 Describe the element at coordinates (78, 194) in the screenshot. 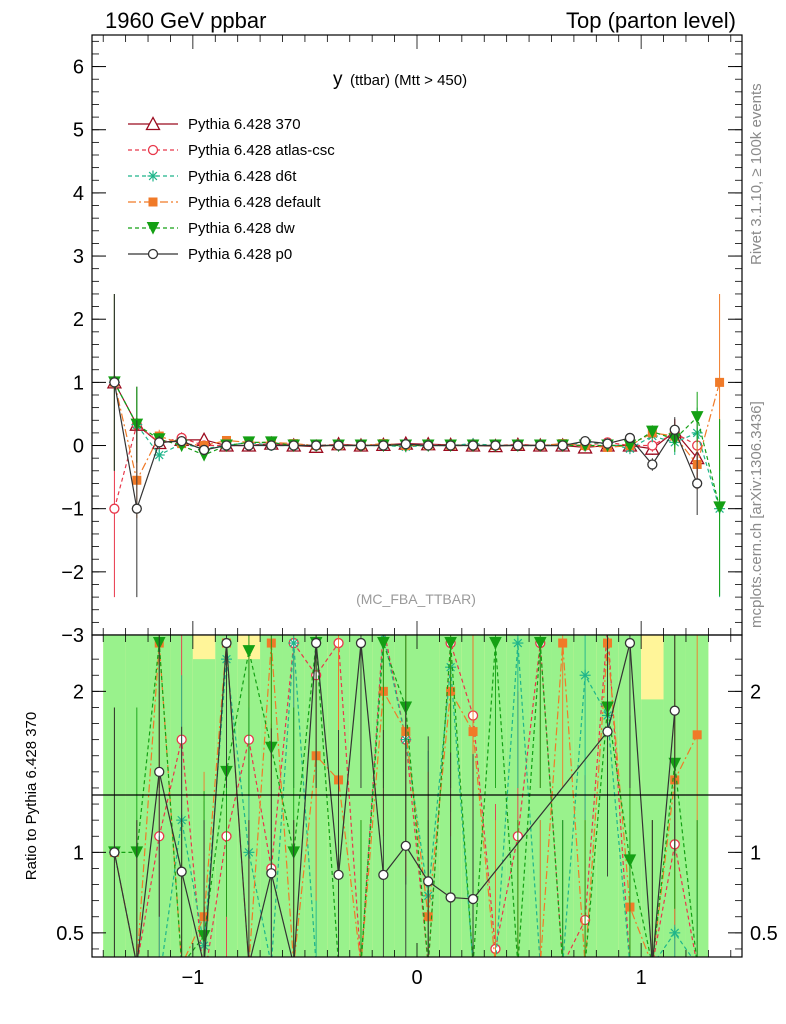

I see `main-ytick-label: 4` at that location.